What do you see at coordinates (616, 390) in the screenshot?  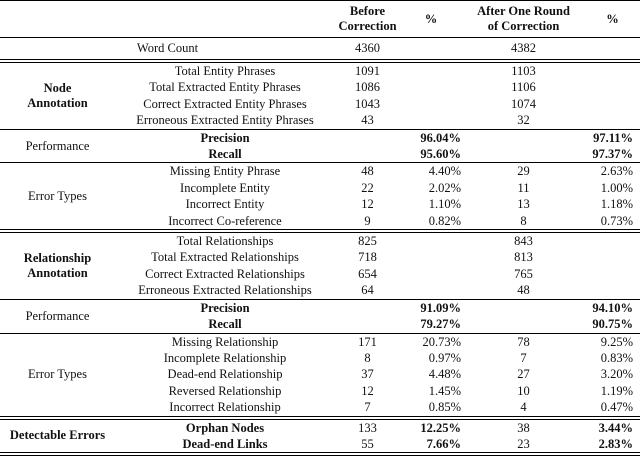 I see `cell-pct-after: 1.19%` at bounding box center [616, 390].